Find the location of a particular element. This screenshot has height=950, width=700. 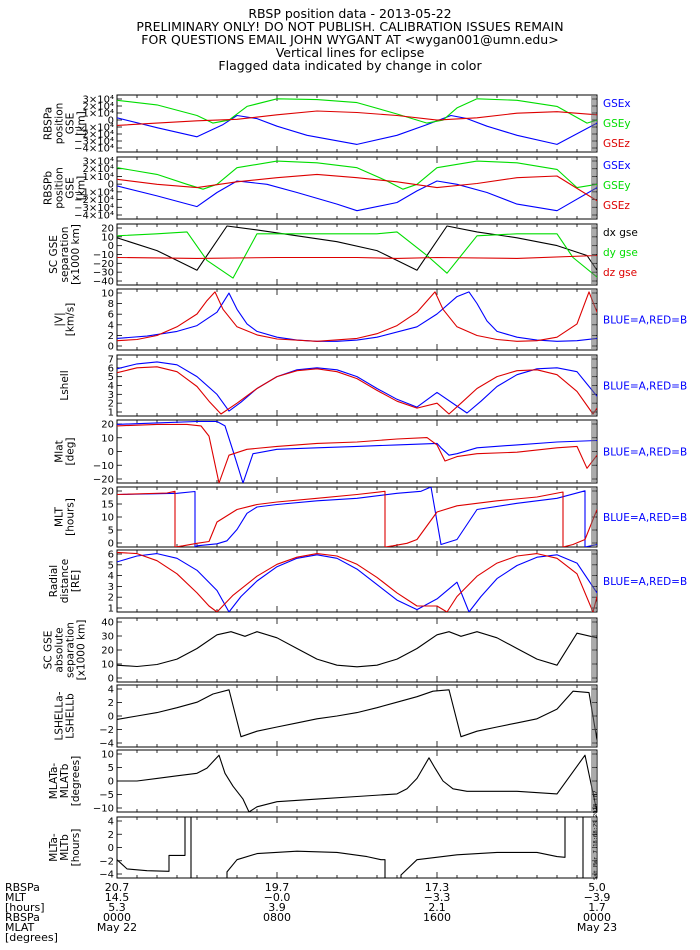

y-axis-label: [RE] is located at coordinates (76, 581).